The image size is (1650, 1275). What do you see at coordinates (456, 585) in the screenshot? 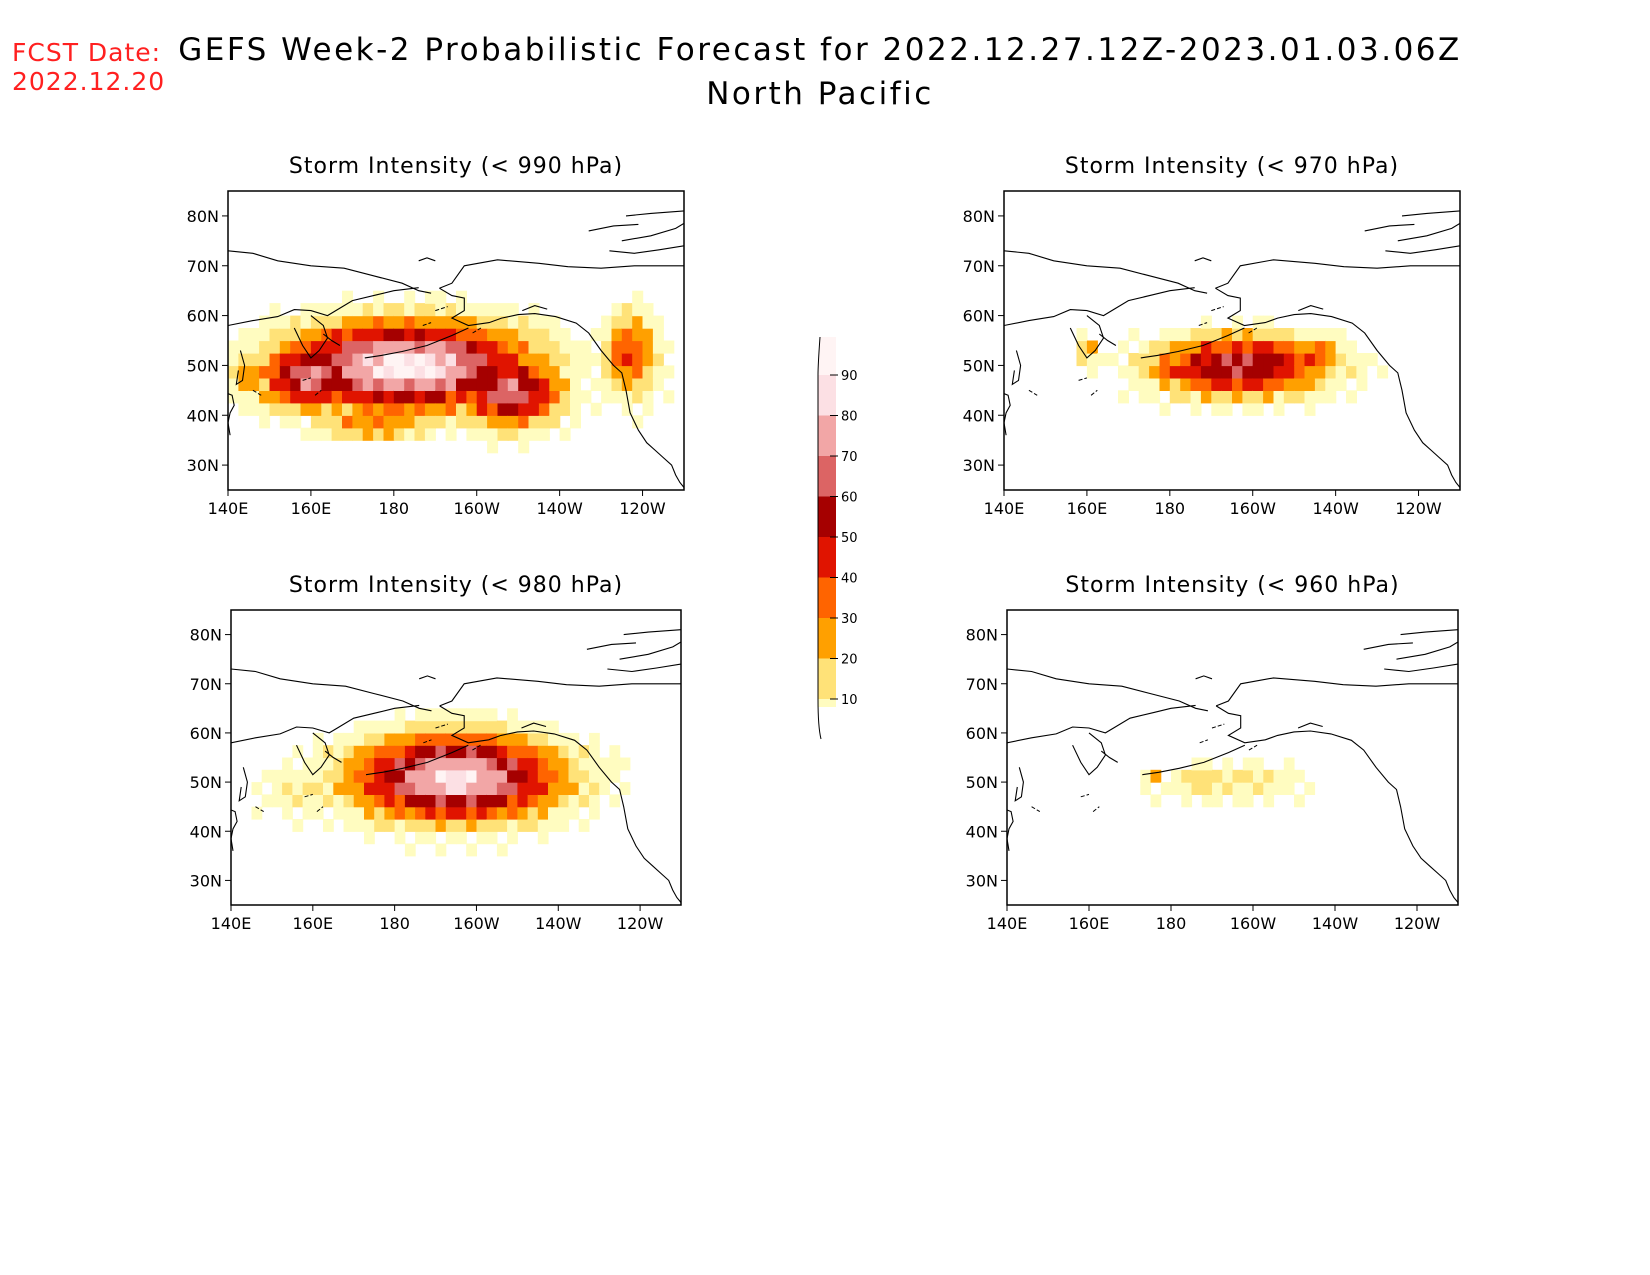
I see `panel-title: Storm Intensity (< 980 hPa)` at bounding box center [456, 585].